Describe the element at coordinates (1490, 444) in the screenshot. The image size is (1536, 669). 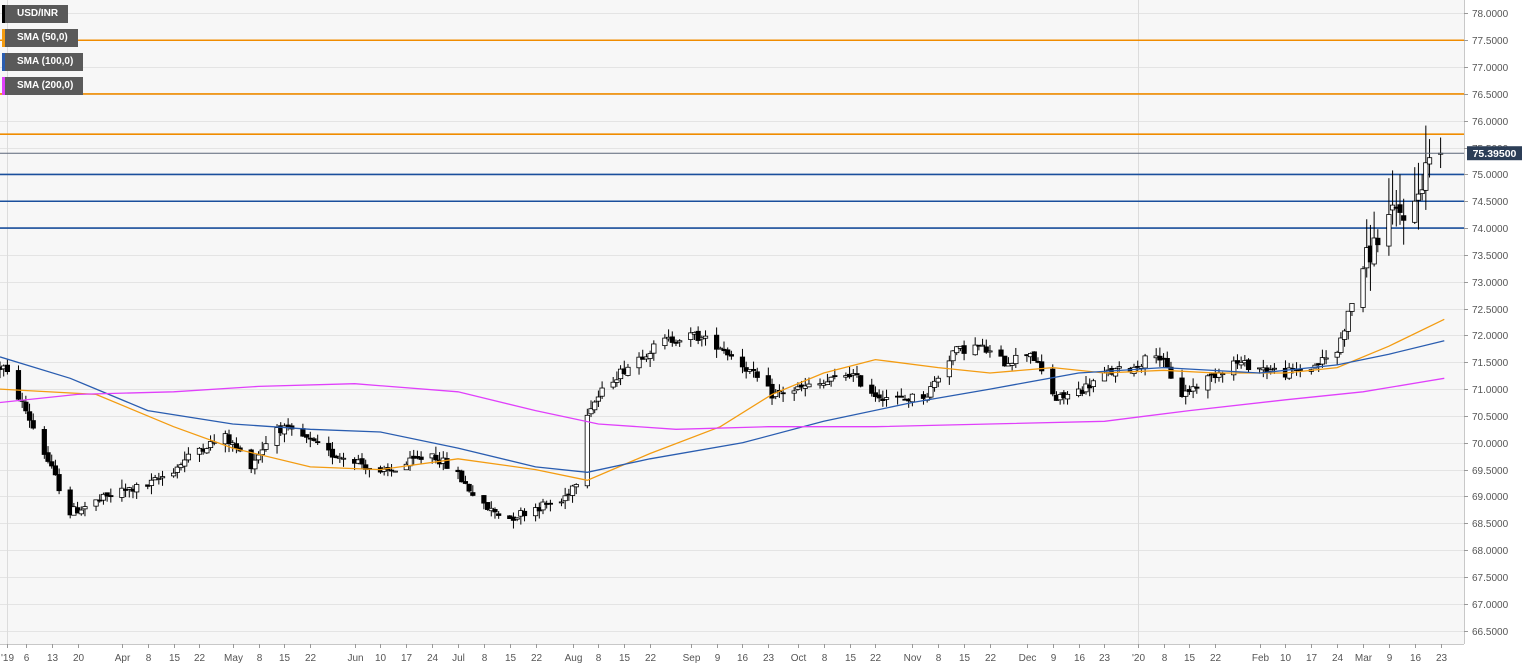
I see `y-tick-label: 70.0000` at that location.